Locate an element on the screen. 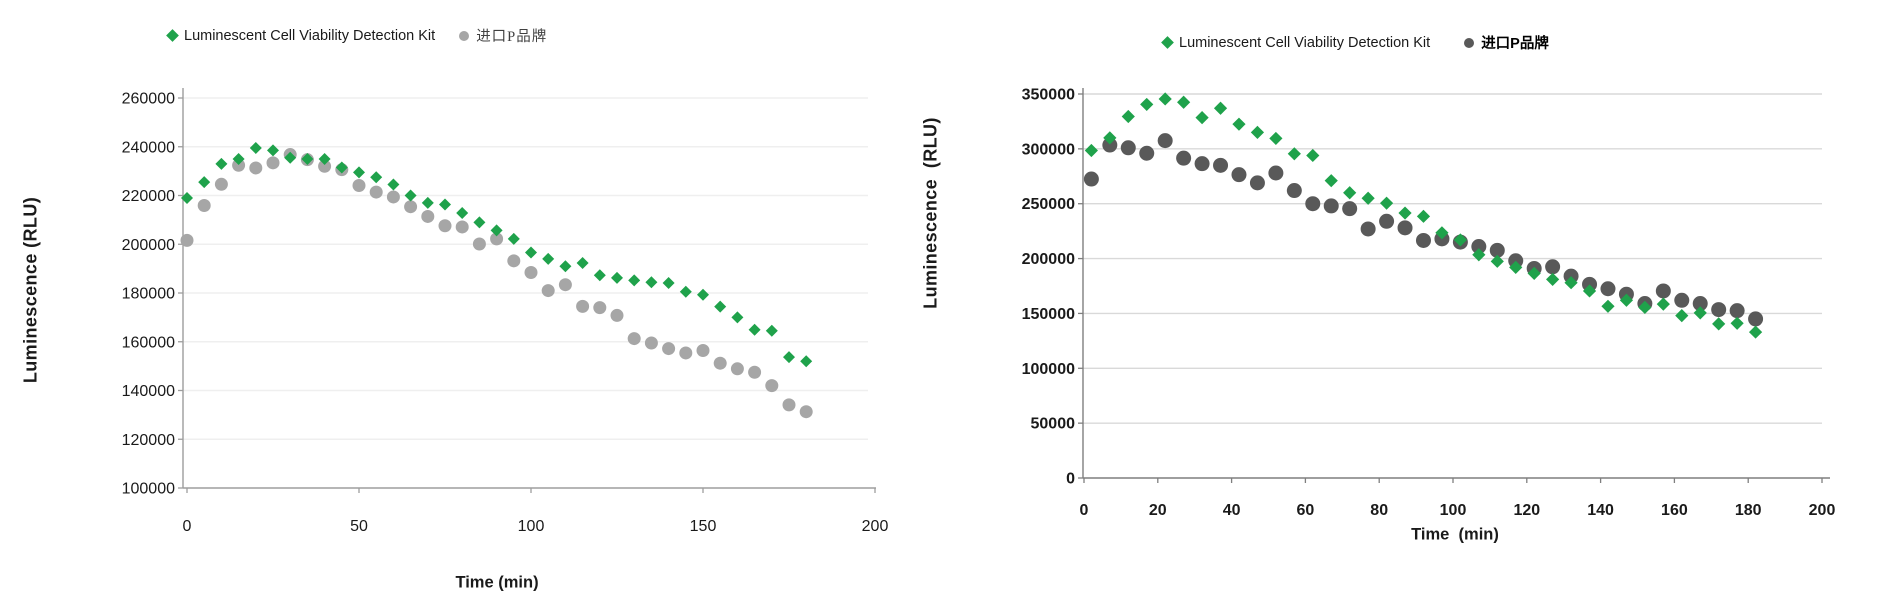 Image resolution: width=1887 pixels, height=611 pixels. x-tick-label: 180 is located at coordinates (1748, 510).